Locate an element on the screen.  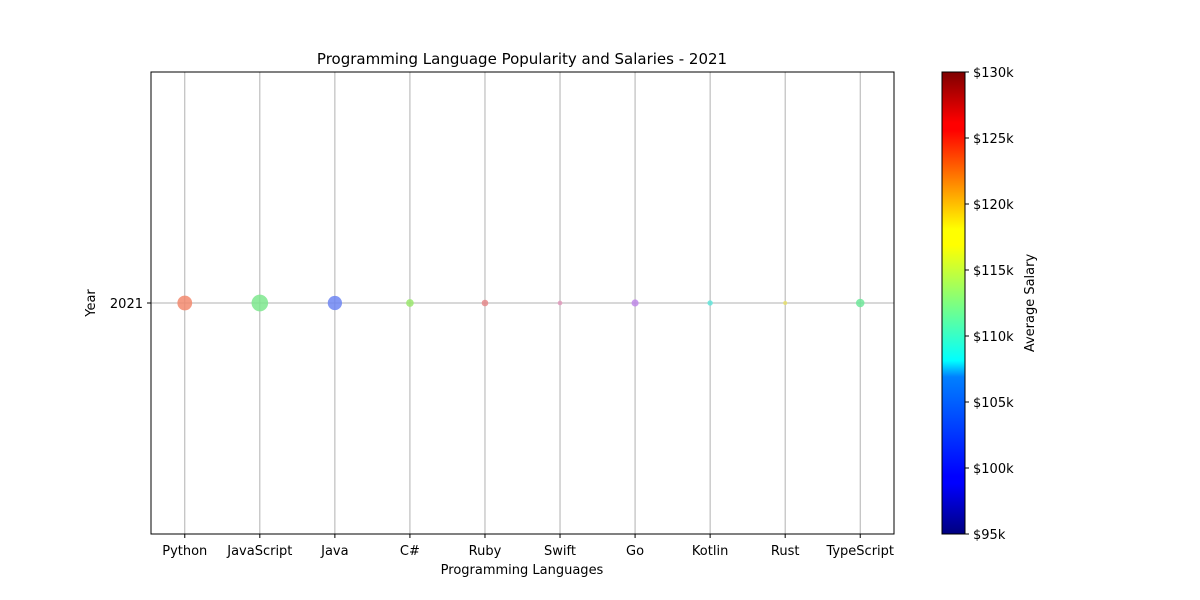
x-tick-label: JavaScript is located at coordinates (259, 551).